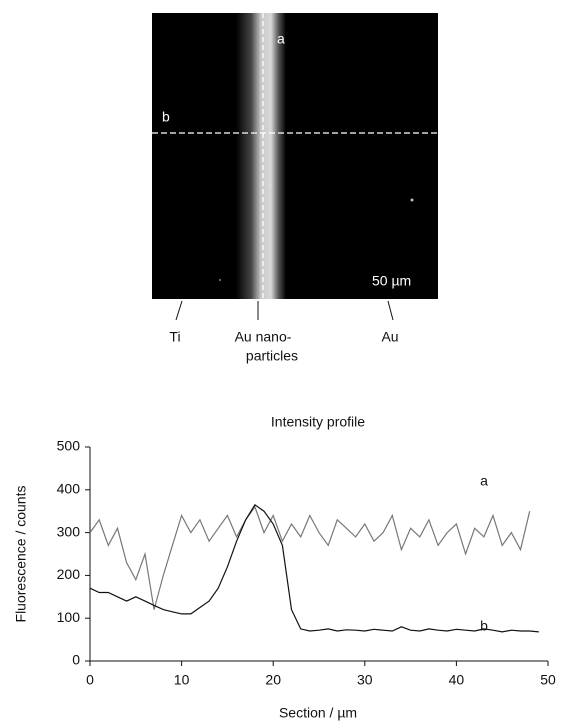  I want to click on x-tick-label: 10, so click(182, 680).